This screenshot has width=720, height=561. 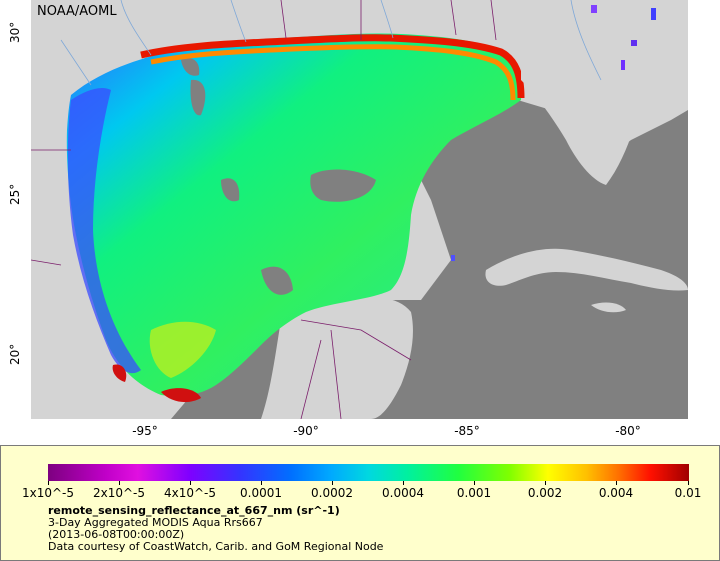 I want to click on lat-label-20: 20°, so click(x=15, y=354).